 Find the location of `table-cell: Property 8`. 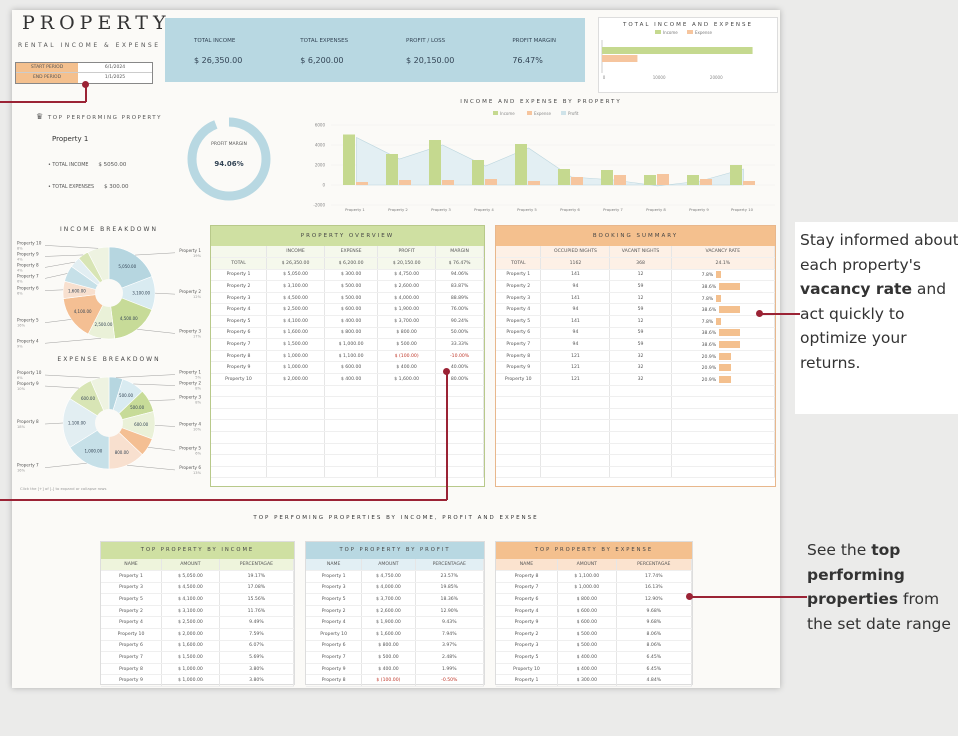

table-cell: Property 8 is located at coordinates (239, 356).